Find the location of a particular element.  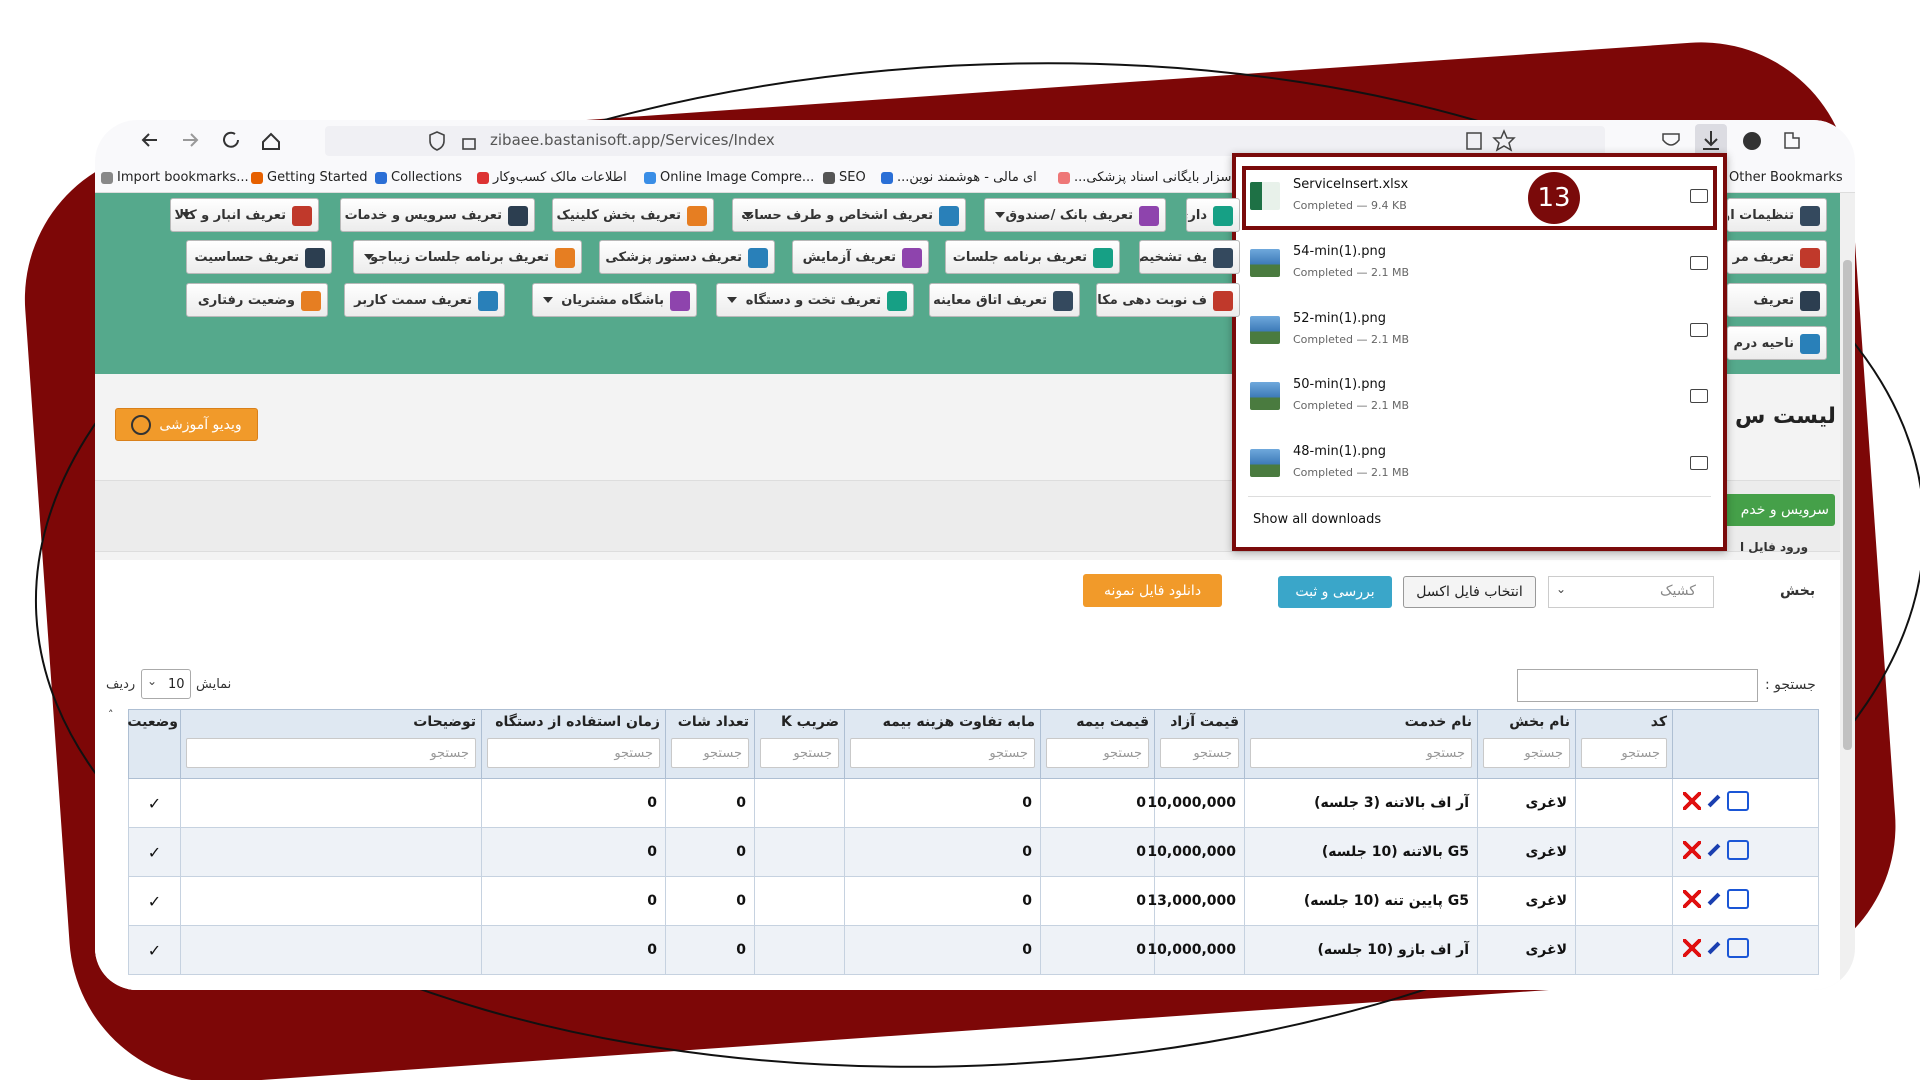

menu-button: تعریف انبار و کالا is located at coordinates (244, 215).